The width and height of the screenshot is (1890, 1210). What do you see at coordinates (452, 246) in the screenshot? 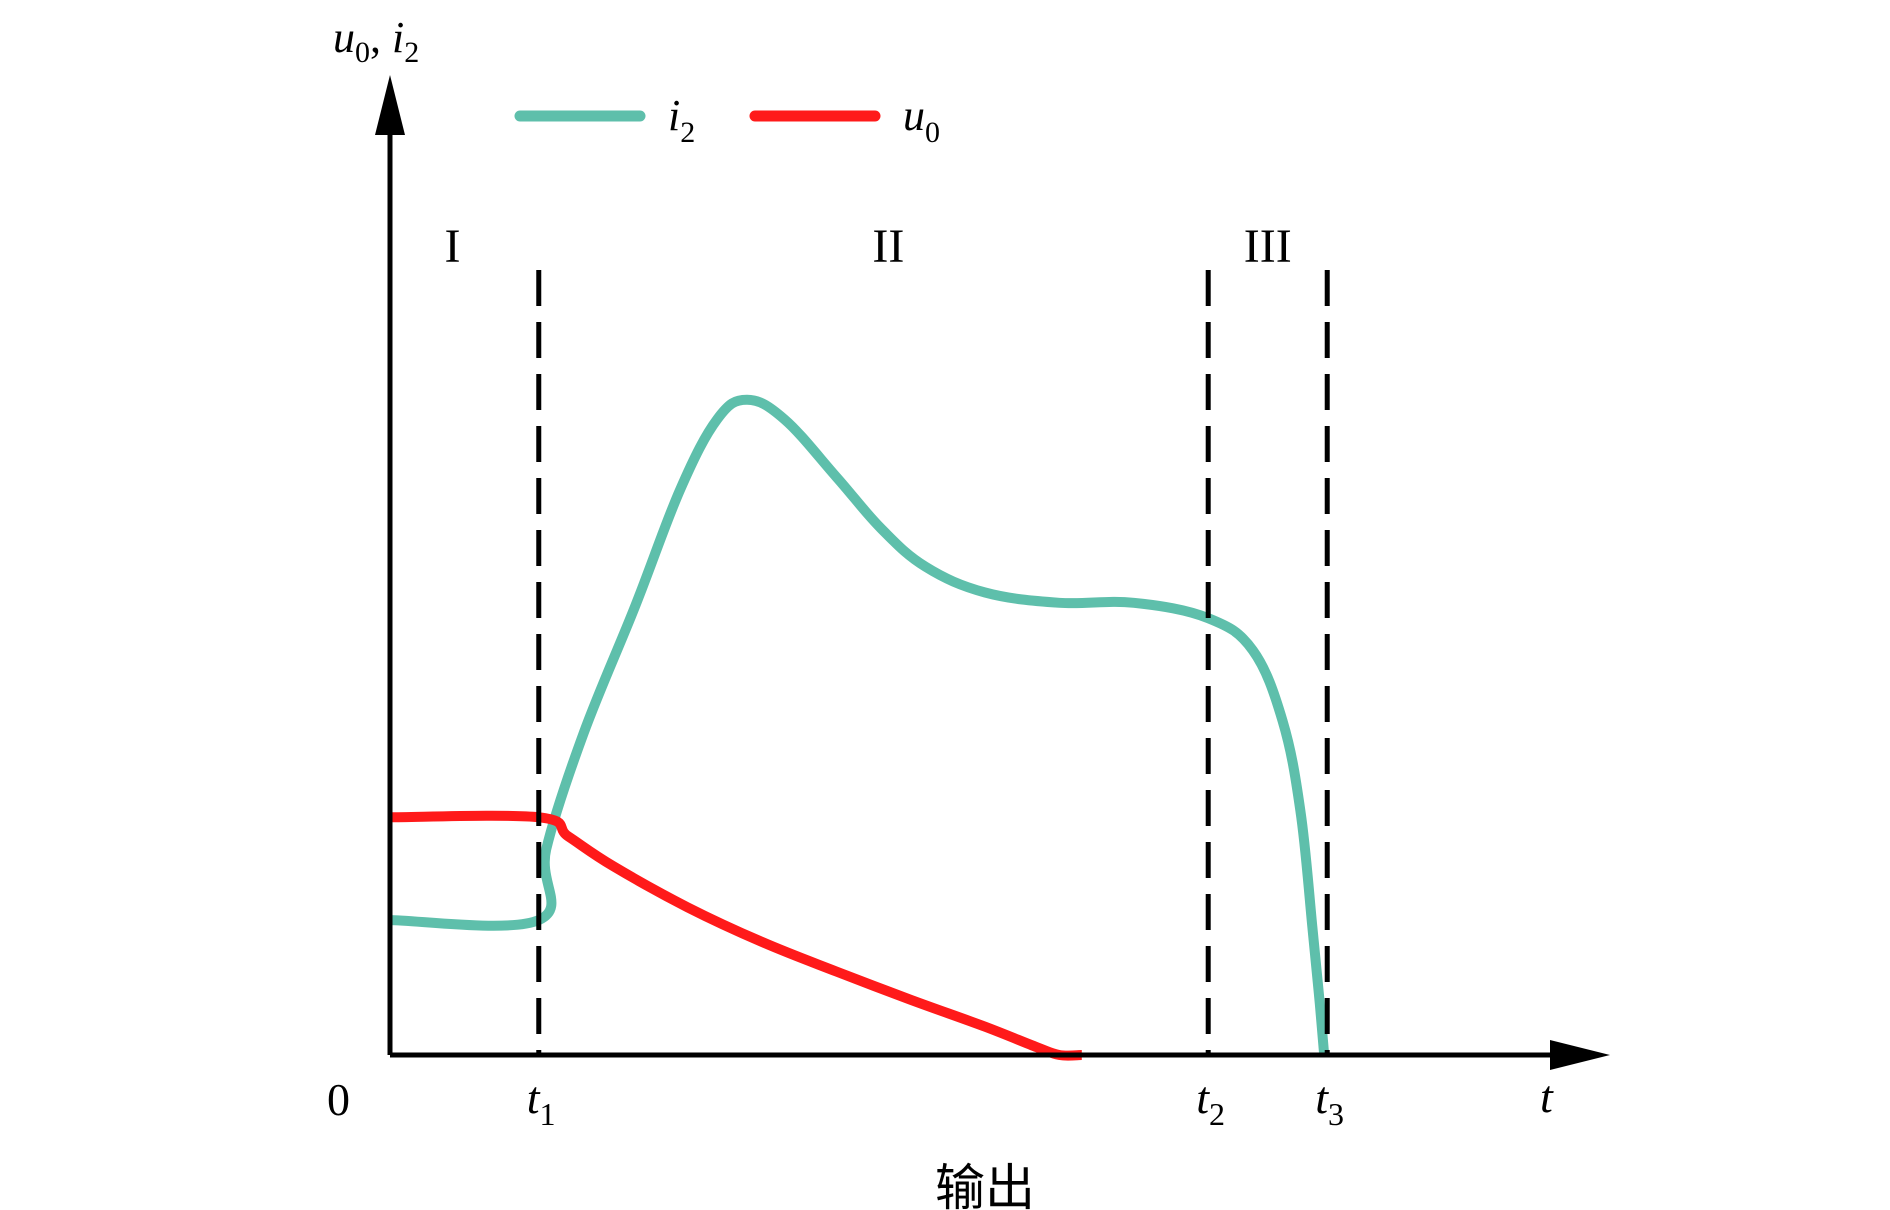
I see `region-label-I: I` at bounding box center [452, 246].